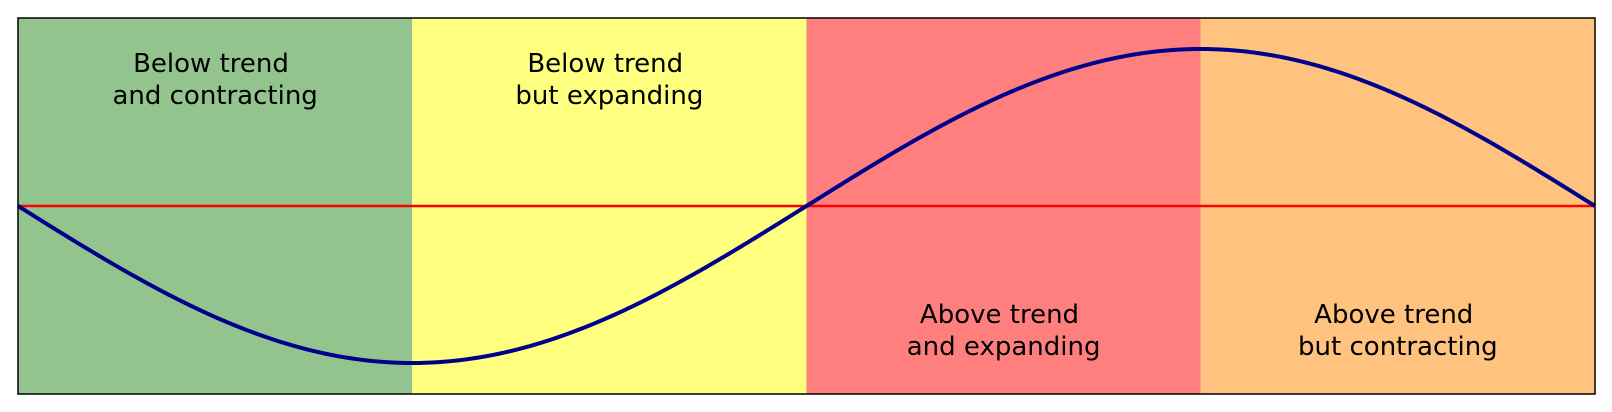  What do you see at coordinates (214, 80) in the screenshot?
I see `phase-label-below-contracting: Below trend and contracting` at bounding box center [214, 80].